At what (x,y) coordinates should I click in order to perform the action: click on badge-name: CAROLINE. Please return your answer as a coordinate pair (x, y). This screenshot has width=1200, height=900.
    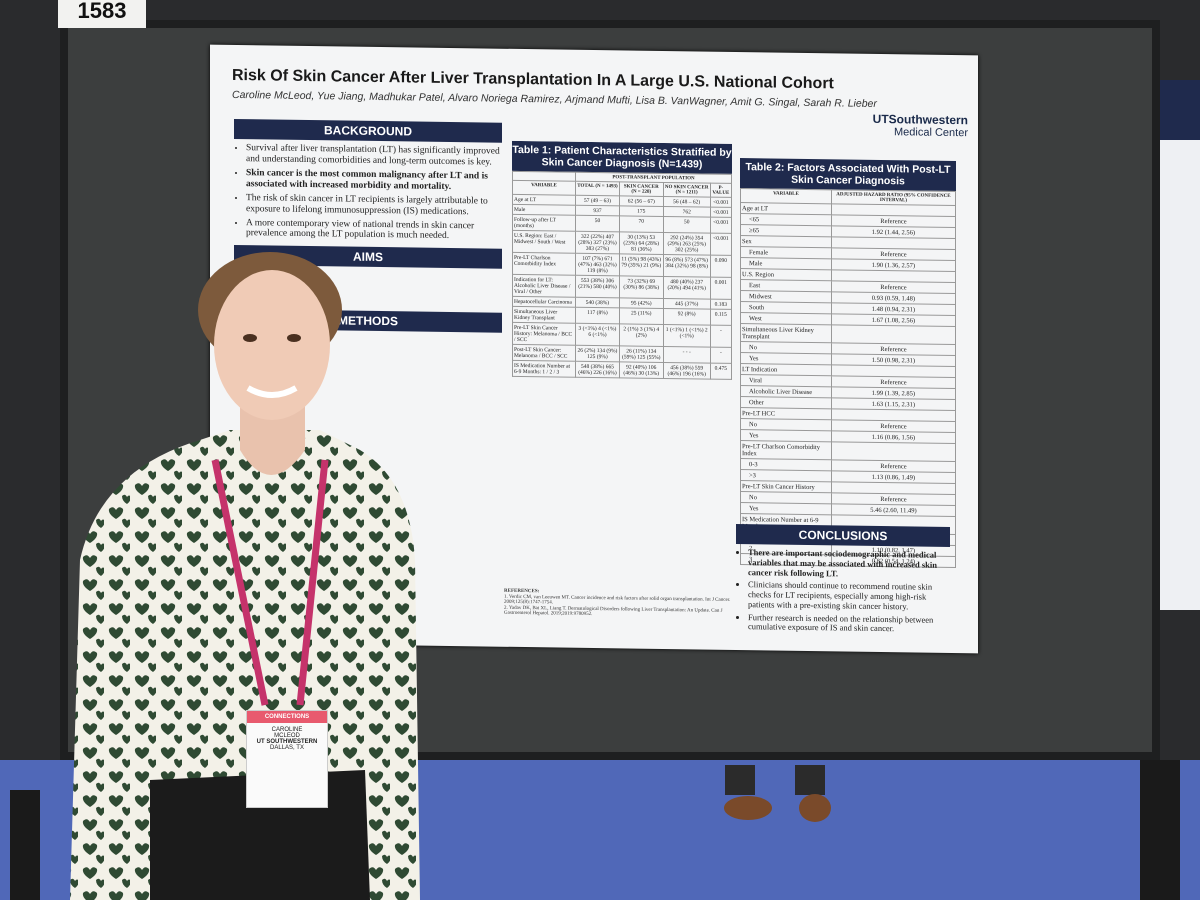
    Looking at the image, I should click on (287, 730).